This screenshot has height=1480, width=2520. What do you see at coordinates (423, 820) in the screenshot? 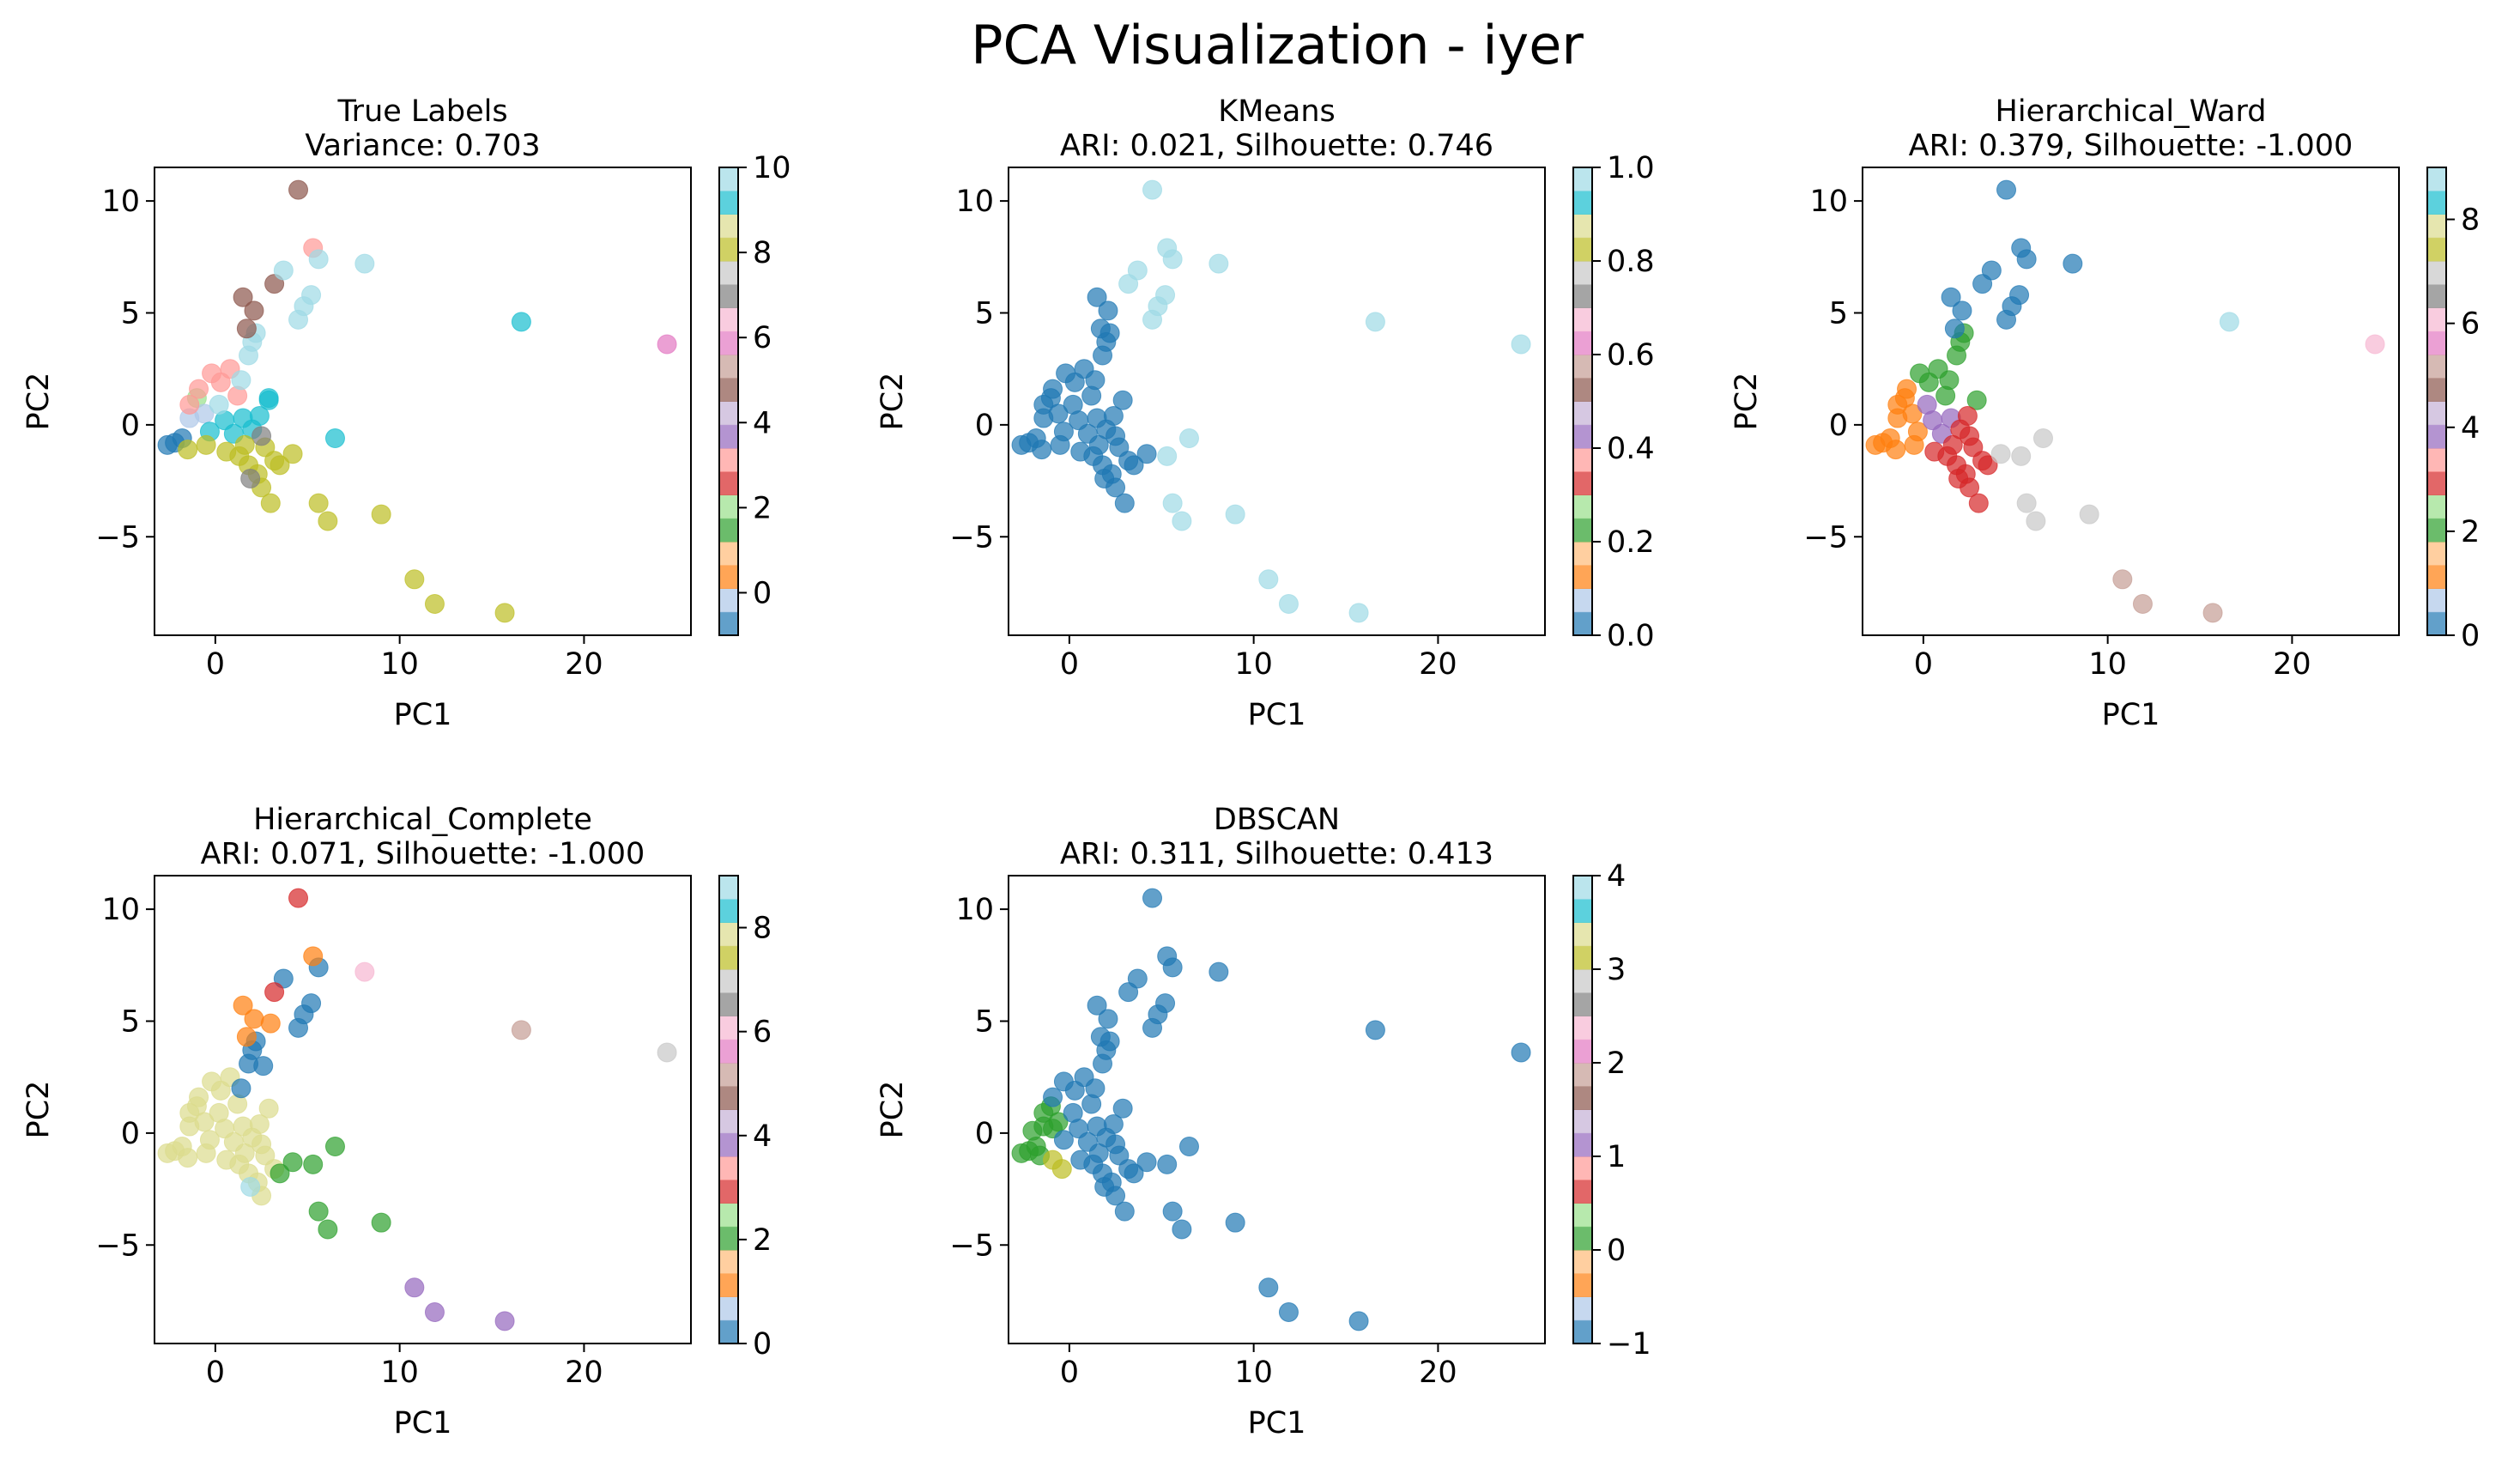
I see `panel-title: Hierarchical_Complete` at bounding box center [423, 820].